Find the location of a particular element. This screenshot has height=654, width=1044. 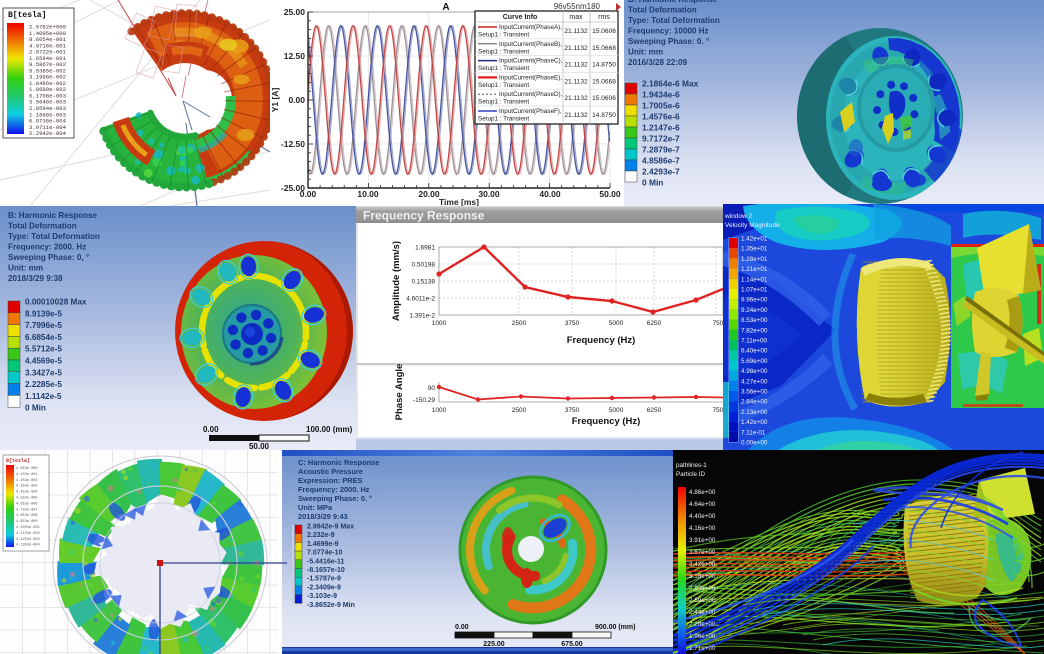

svg-text: 4.853e-008 is located at coordinates (27, 516).